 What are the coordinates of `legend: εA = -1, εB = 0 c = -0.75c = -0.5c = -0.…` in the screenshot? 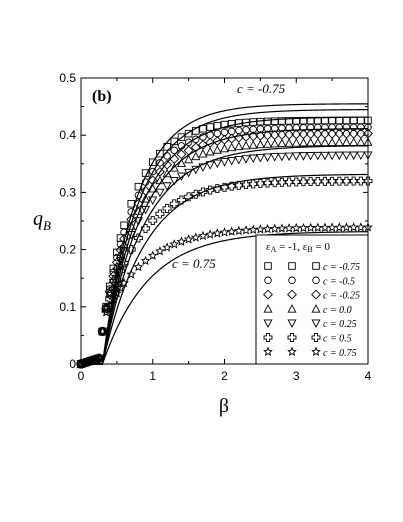 It's located at (312, 299).